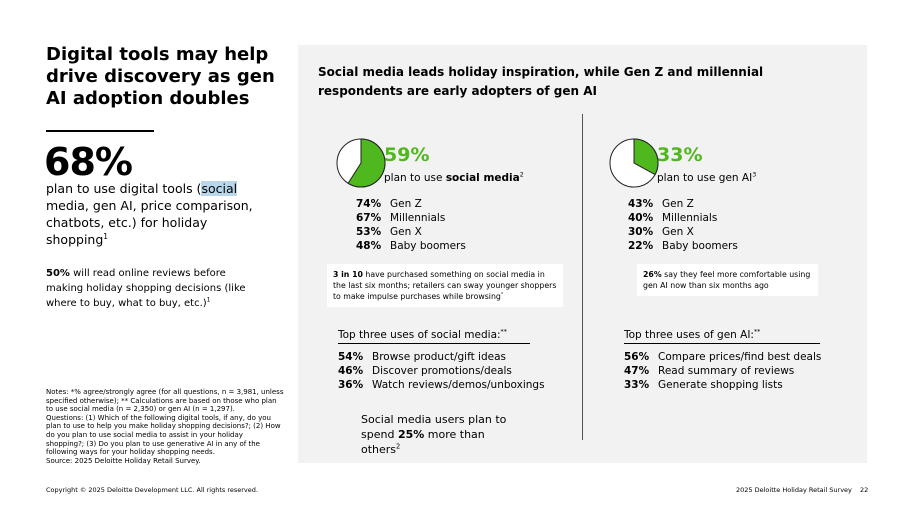 The height and width of the screenshot is (510, 911). I want to click on row: 48% Baby boomers, so click(411, 246).